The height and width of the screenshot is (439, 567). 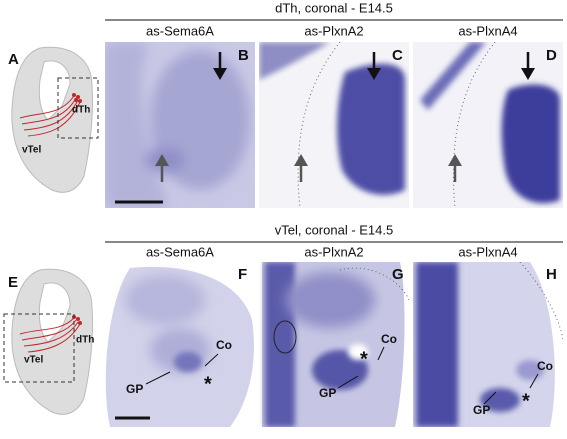 I want to click on panel-letter: C, so click(x=397, y=55).